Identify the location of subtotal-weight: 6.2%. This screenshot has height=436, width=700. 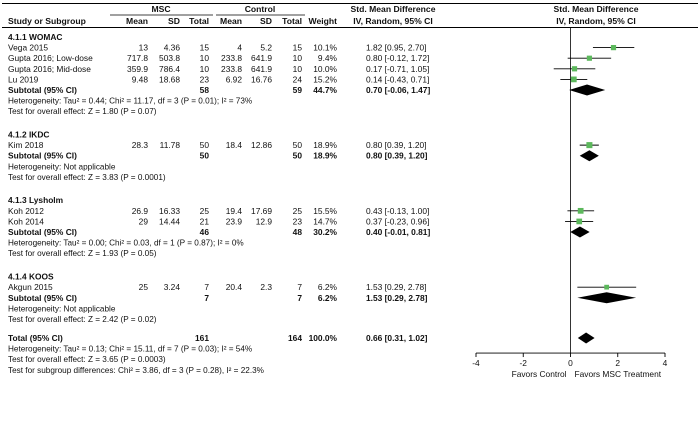
(328, 298).